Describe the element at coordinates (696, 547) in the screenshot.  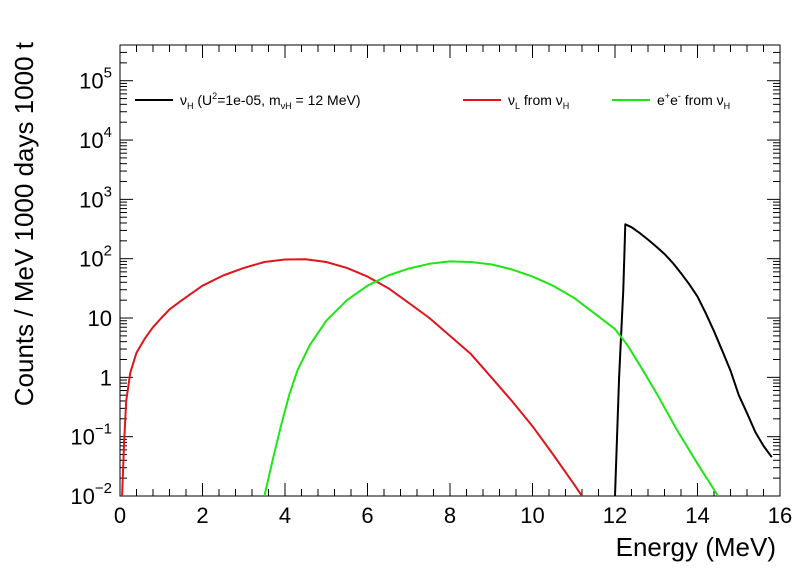
I see `x-axis-title: Energy (MeV)` at that location.